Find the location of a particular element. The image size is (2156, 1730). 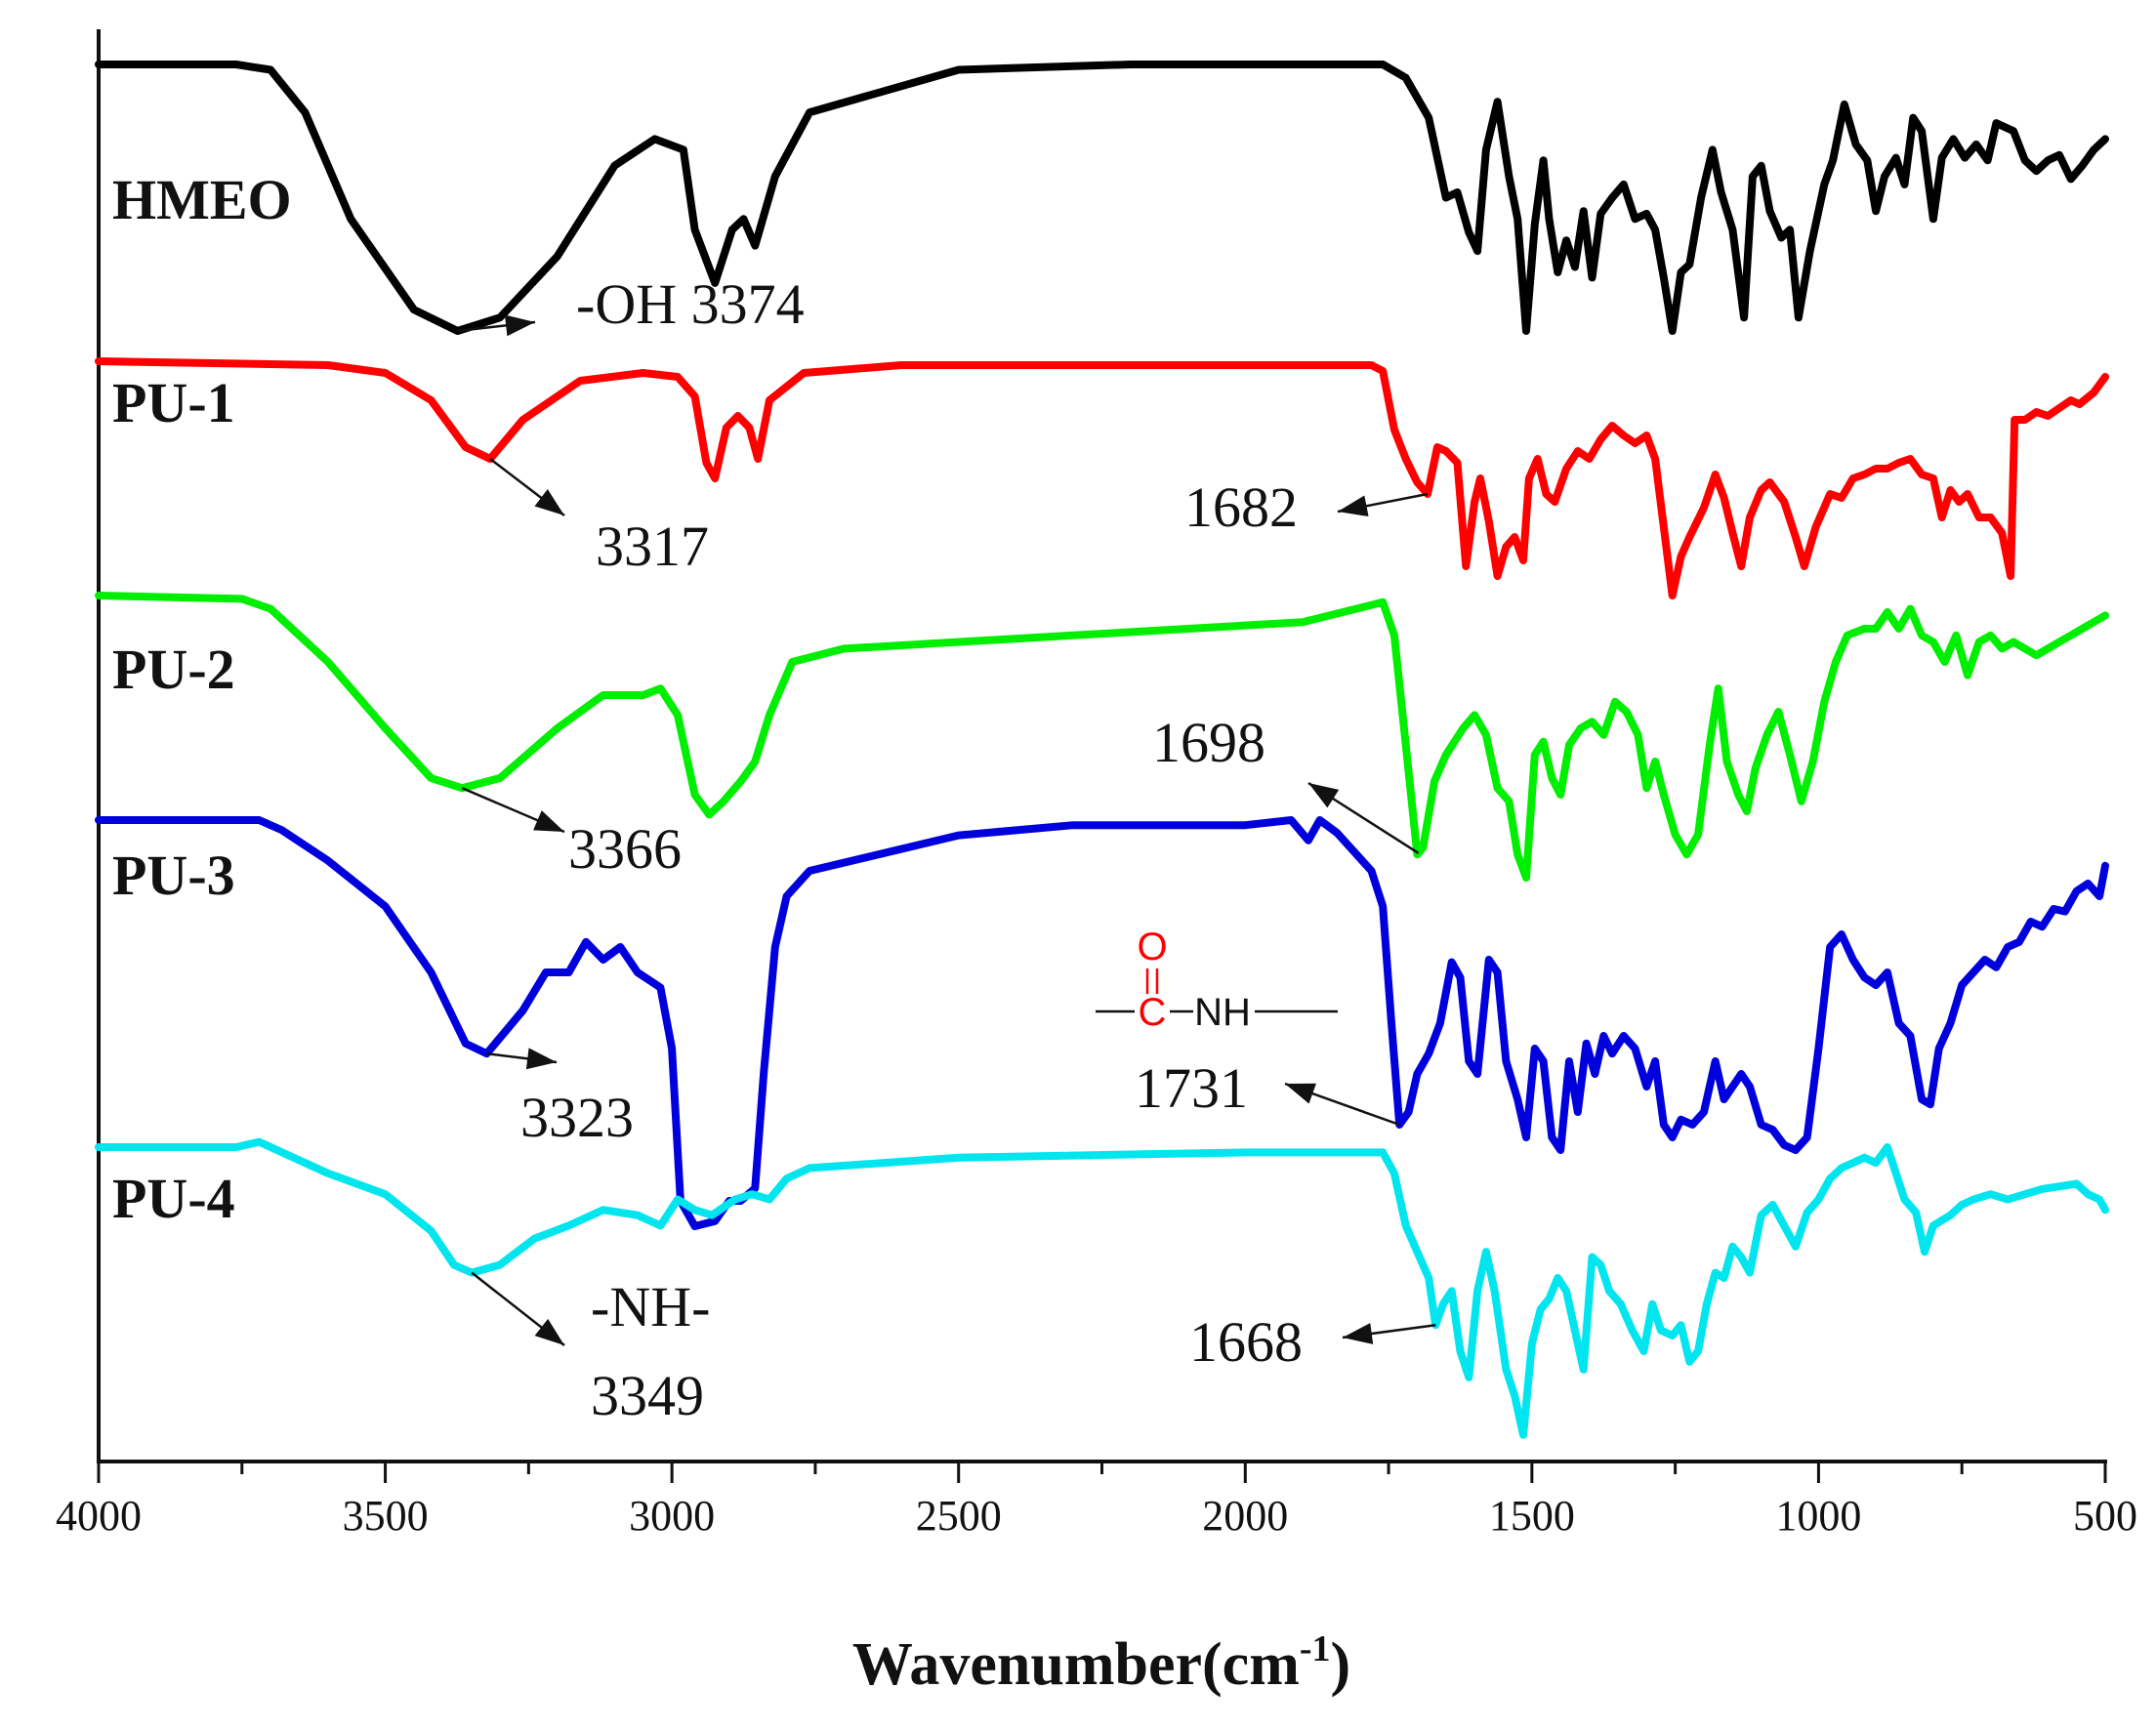

x-tick-label-3500: 3500 is located at coordinates (386, 1516).